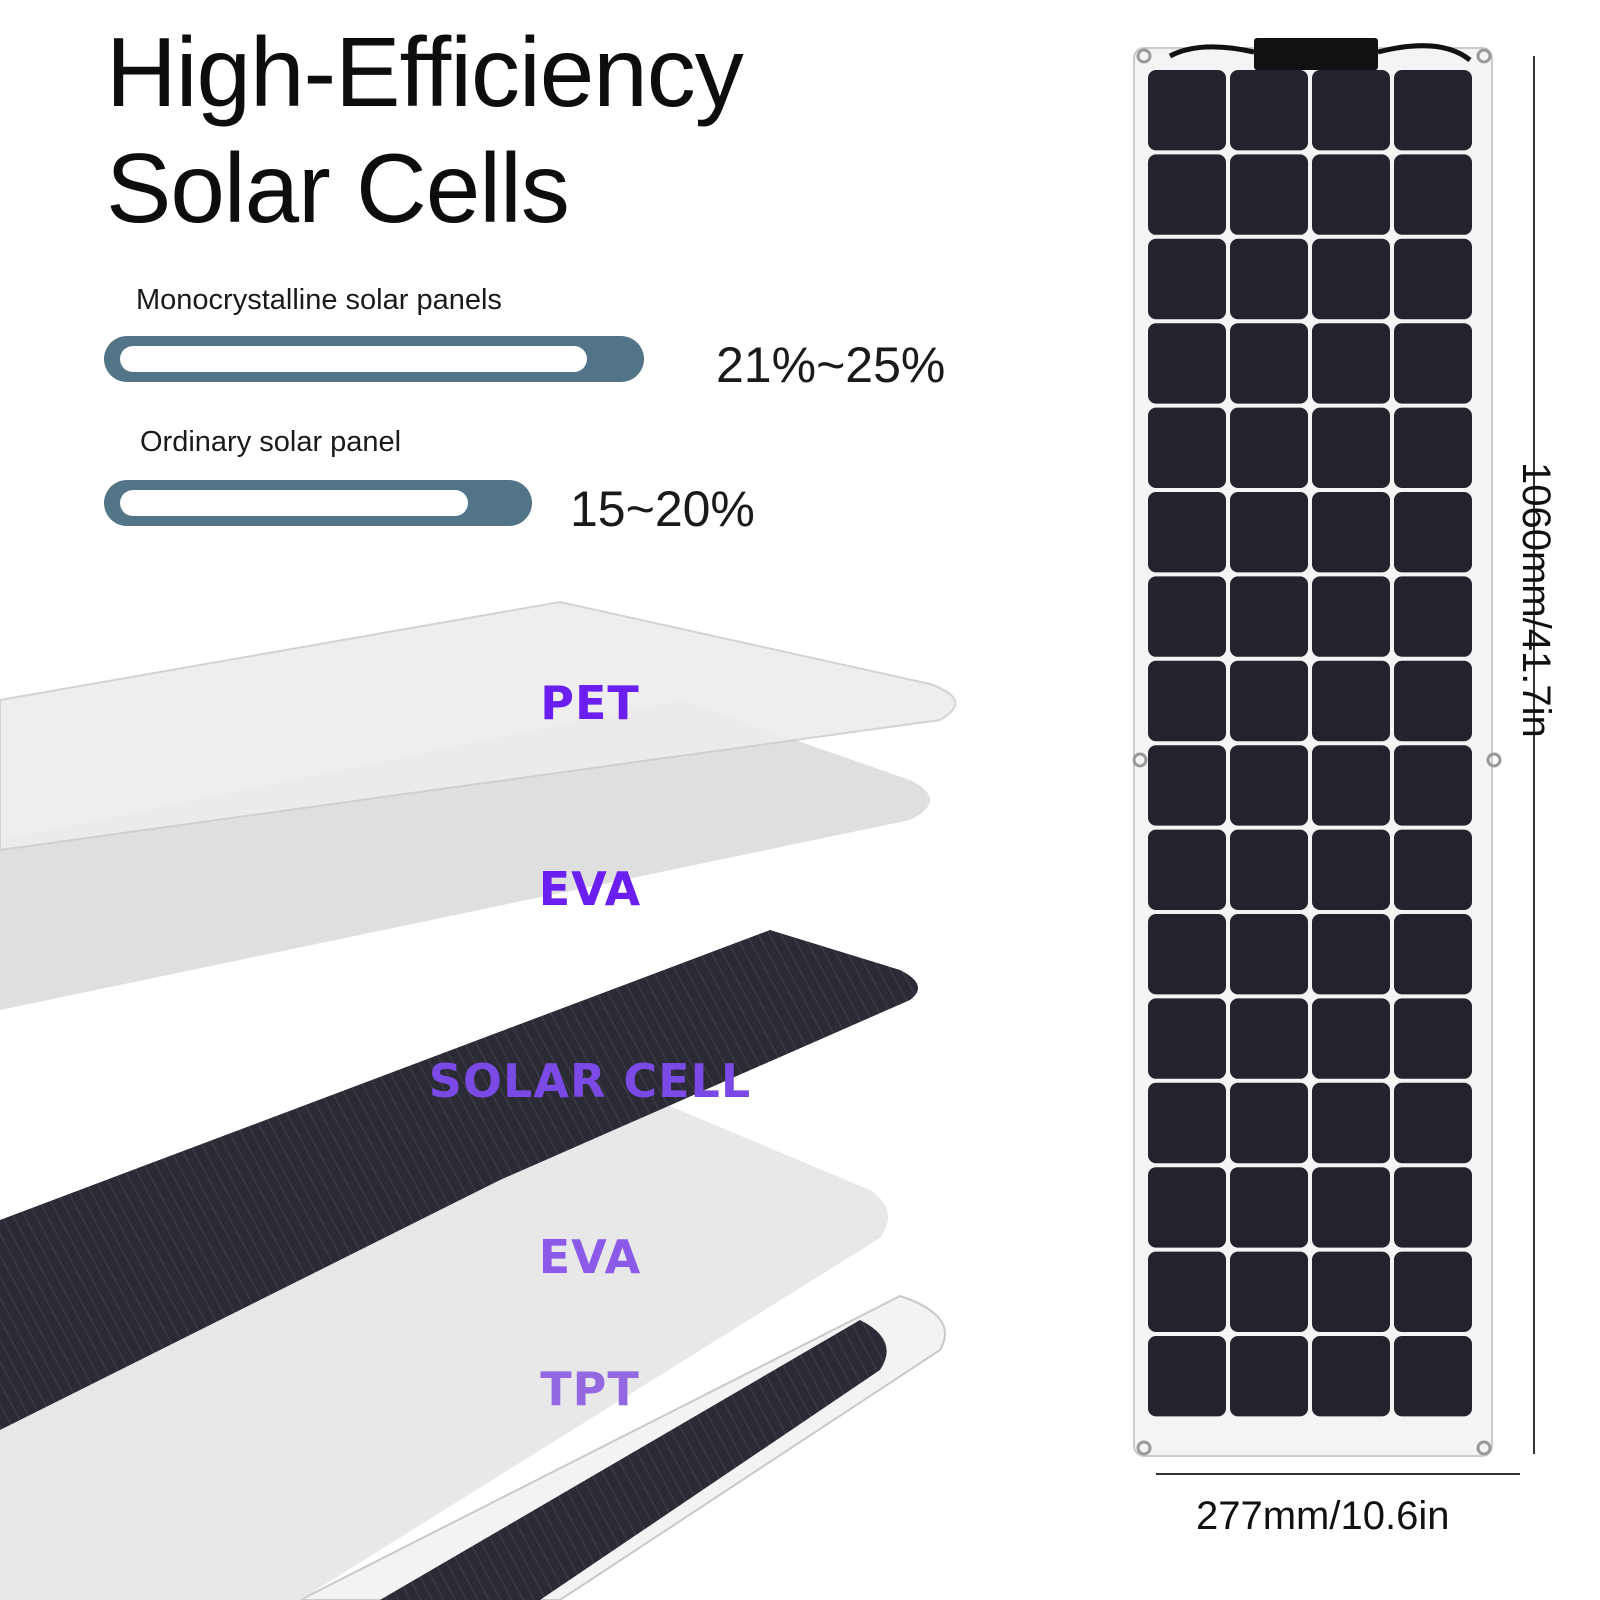  What do you see at coordinates (353, 359) in the screenshot?
I see `mono-efficiency-fill` at bounding box center [353, 359].